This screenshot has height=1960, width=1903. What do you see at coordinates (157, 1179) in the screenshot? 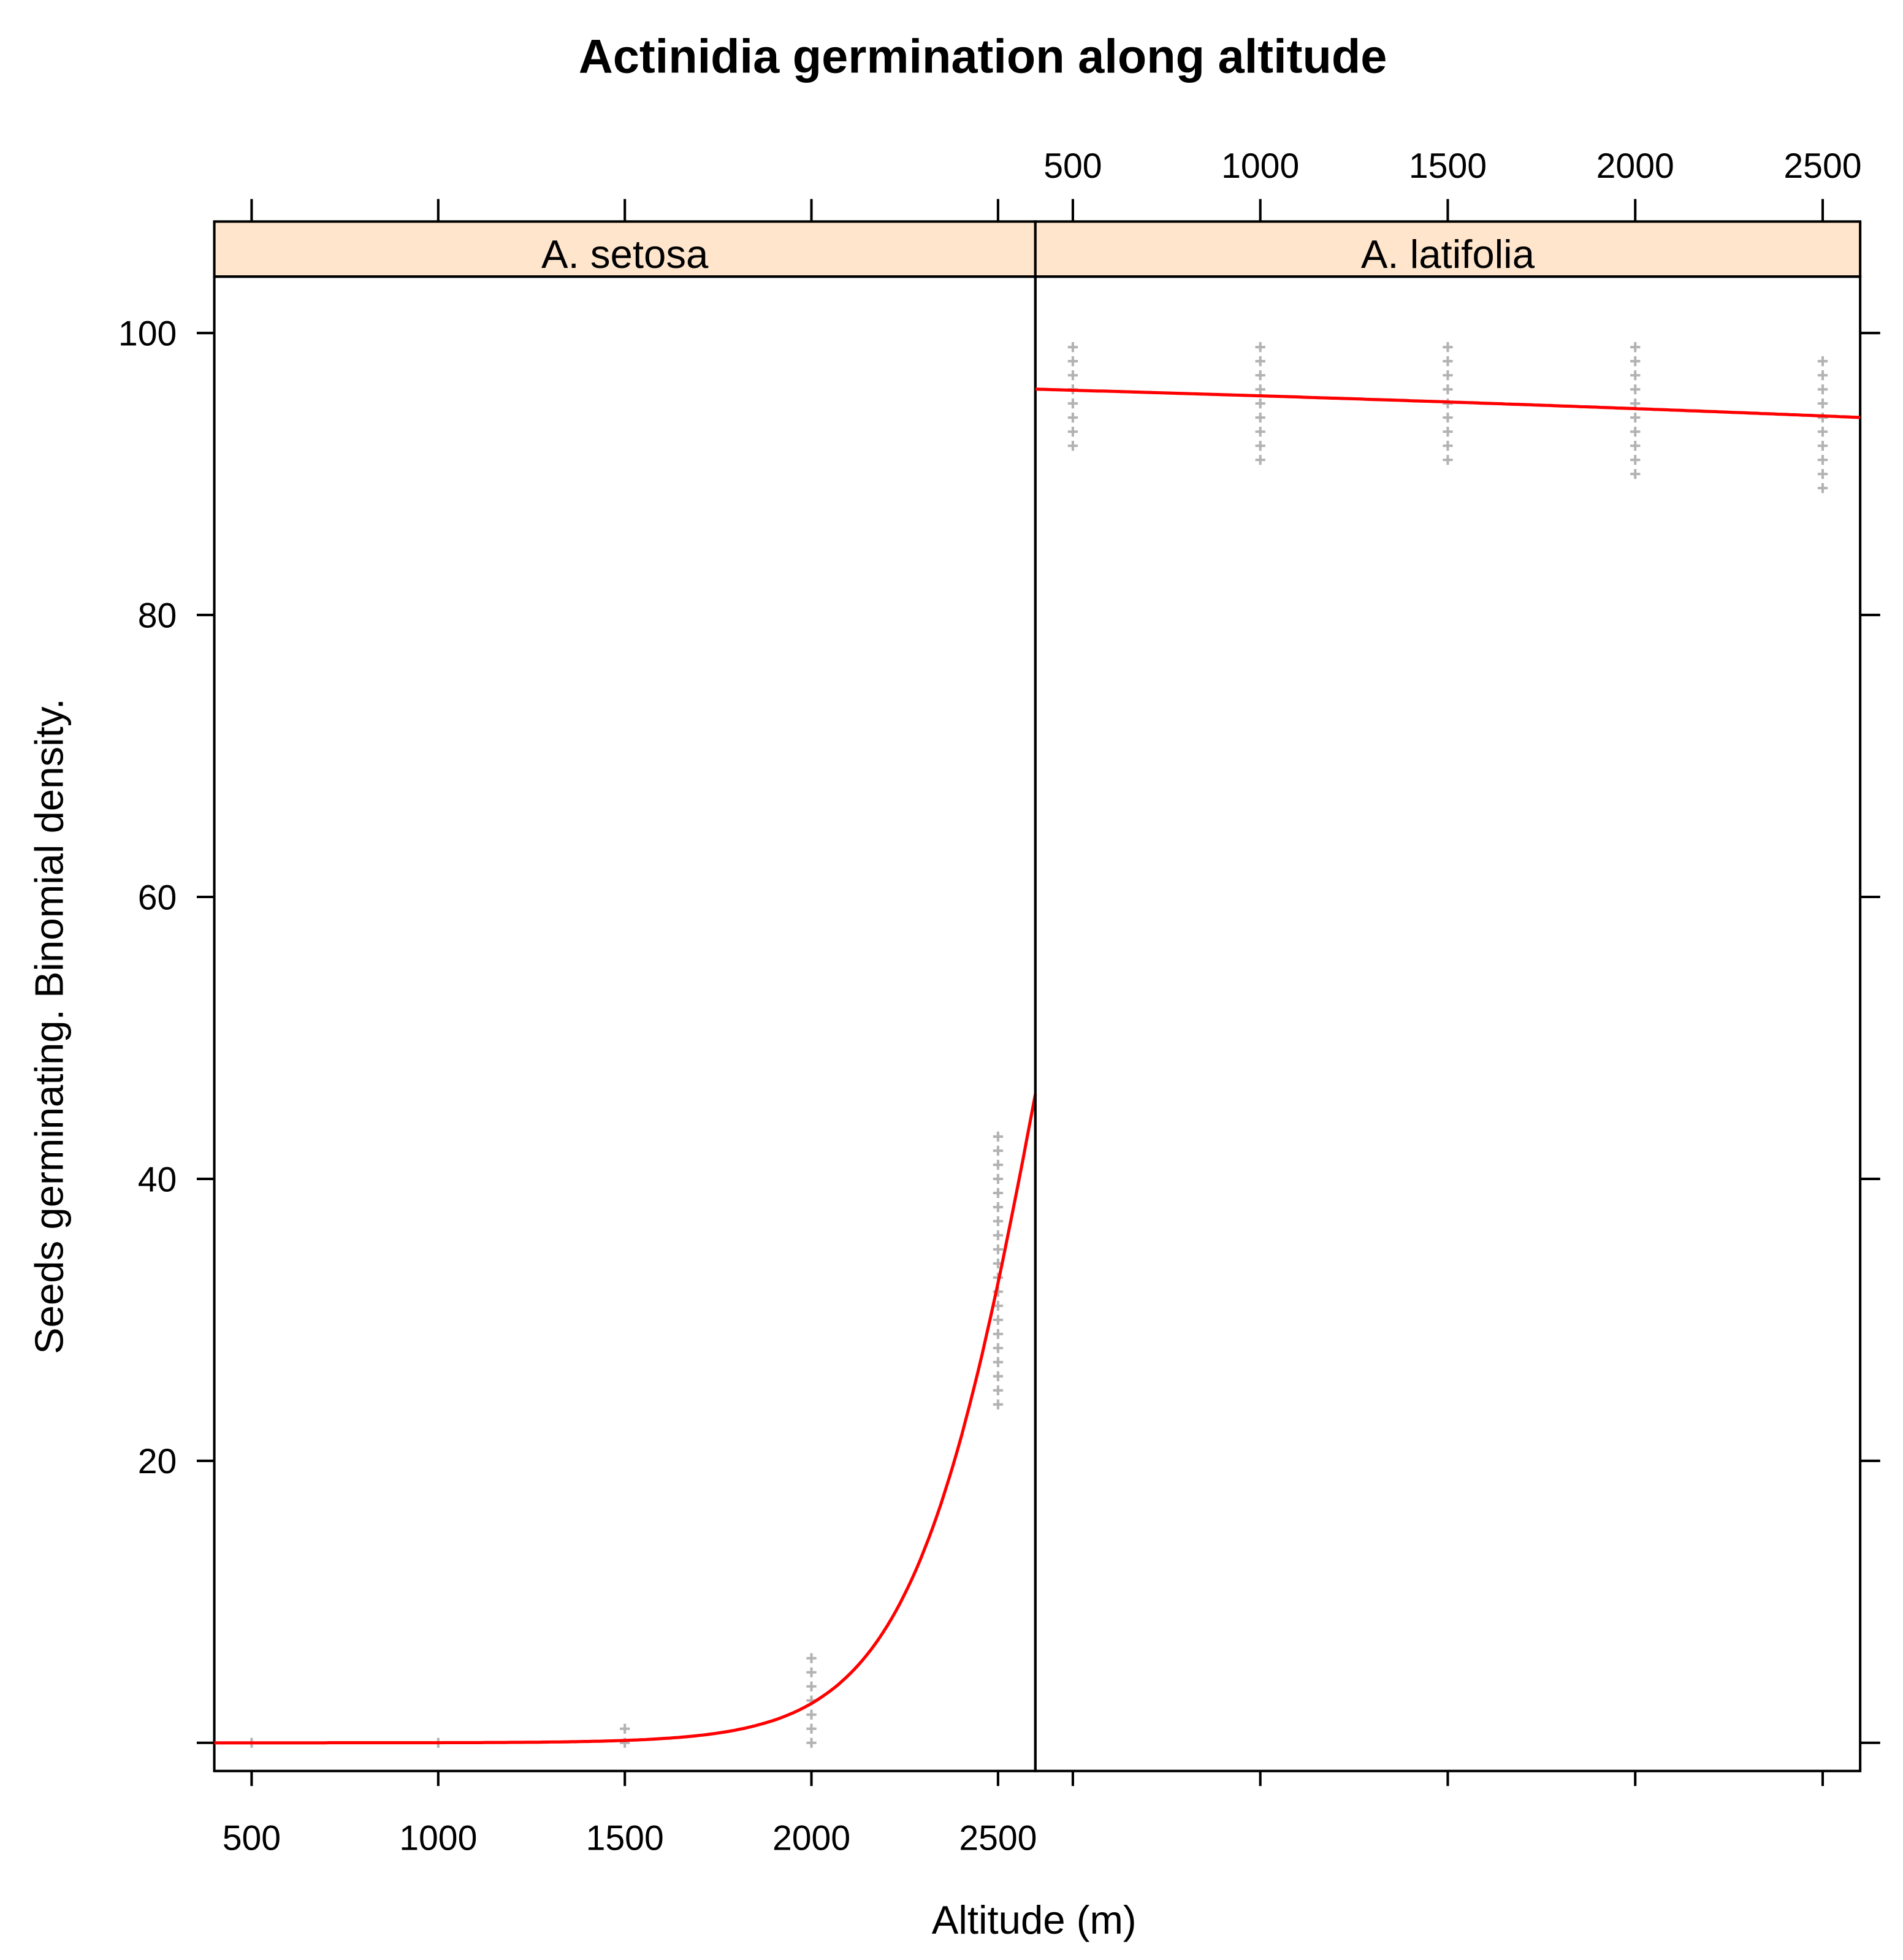
I see `y-tick-label: 40` at bounding box center [157, 1179].